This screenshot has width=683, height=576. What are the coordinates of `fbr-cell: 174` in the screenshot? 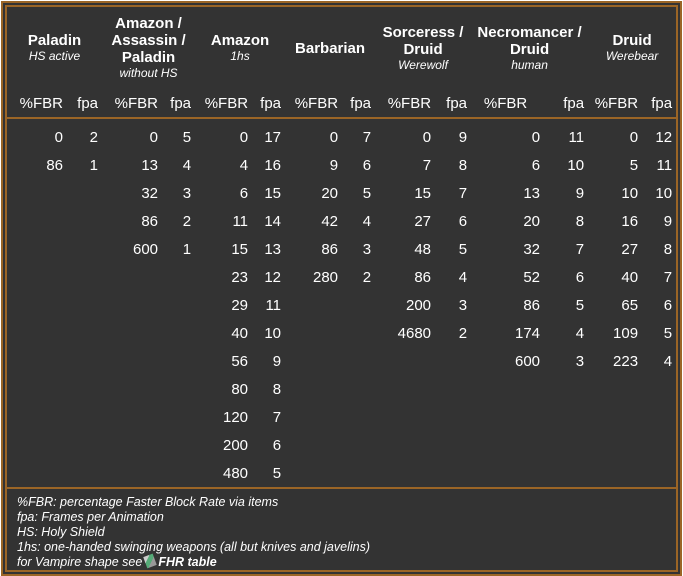 It's located at (528, 333).